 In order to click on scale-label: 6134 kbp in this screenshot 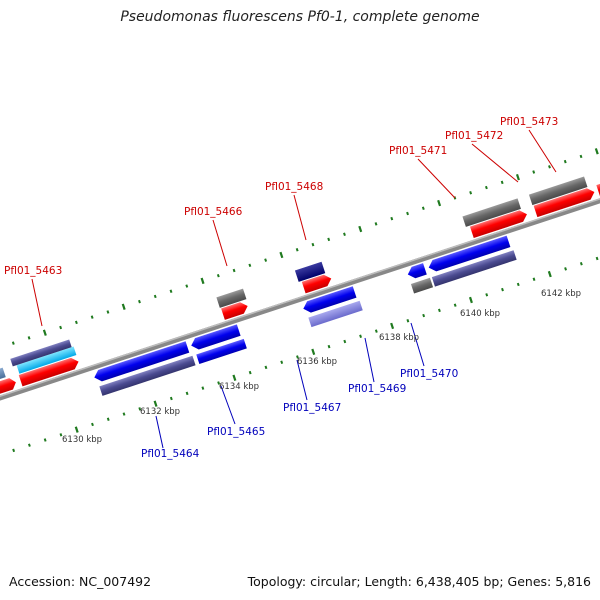, I will do `click(239, 387)`.